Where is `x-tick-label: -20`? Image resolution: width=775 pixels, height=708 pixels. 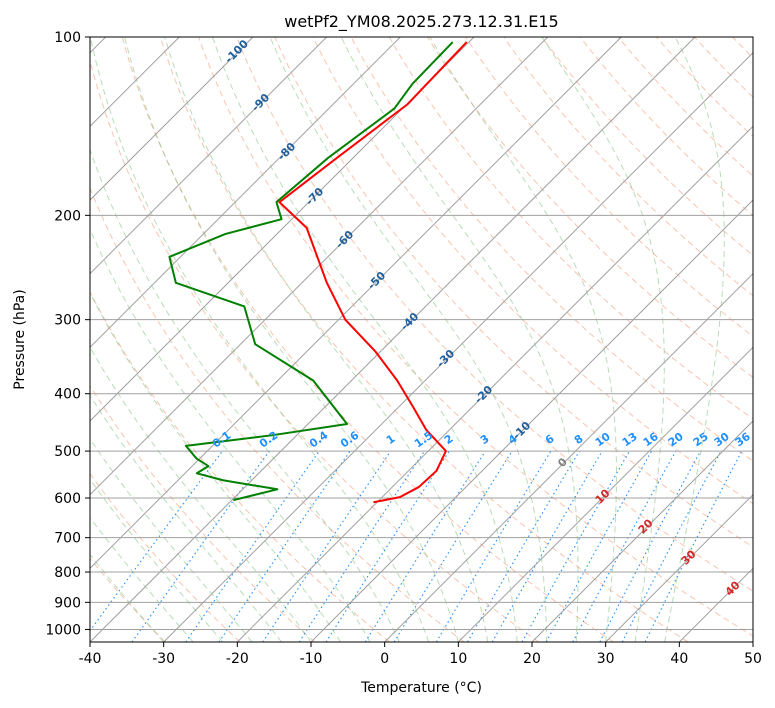 x-tick-label: -20 is located at coordinates (237, 659).